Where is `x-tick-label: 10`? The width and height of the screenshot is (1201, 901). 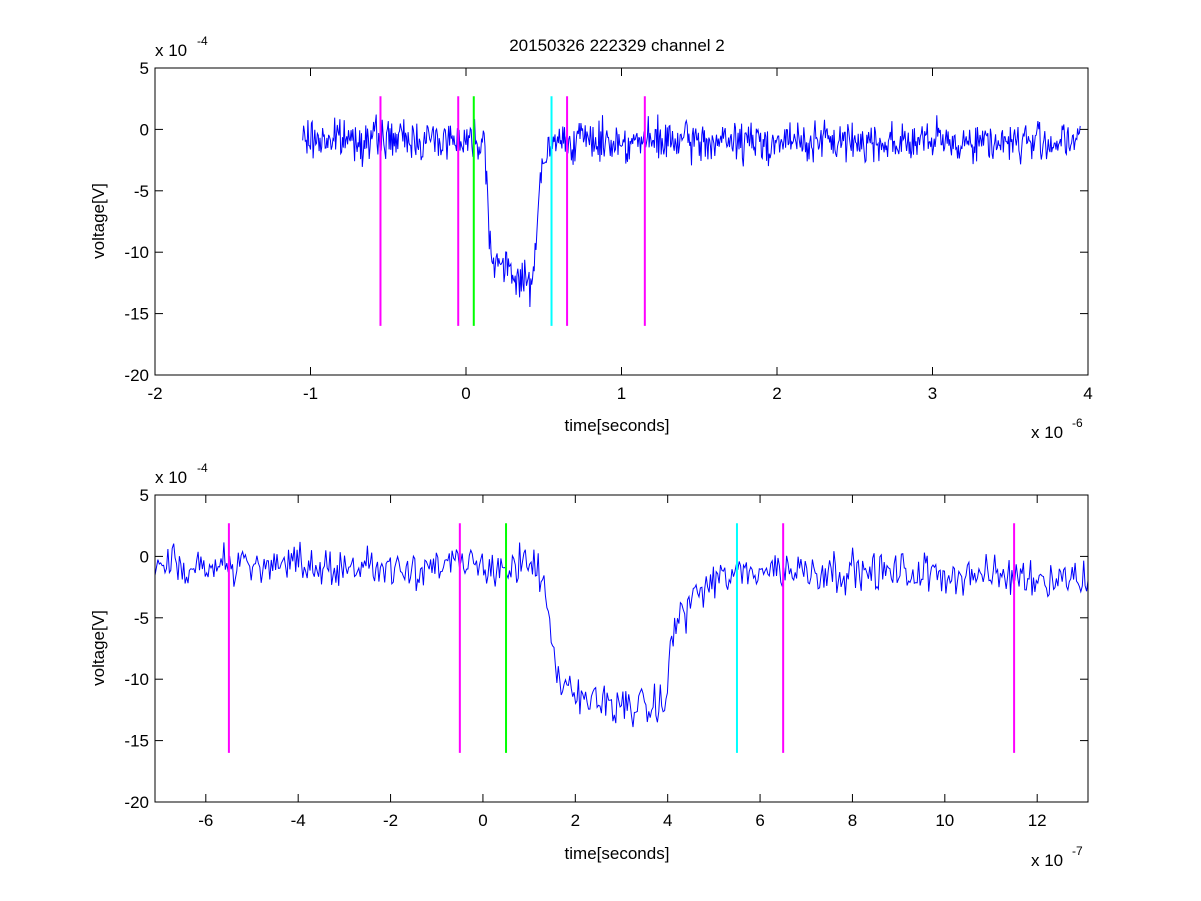 x-tick-label: 10 is located at coordinates (944, 820).